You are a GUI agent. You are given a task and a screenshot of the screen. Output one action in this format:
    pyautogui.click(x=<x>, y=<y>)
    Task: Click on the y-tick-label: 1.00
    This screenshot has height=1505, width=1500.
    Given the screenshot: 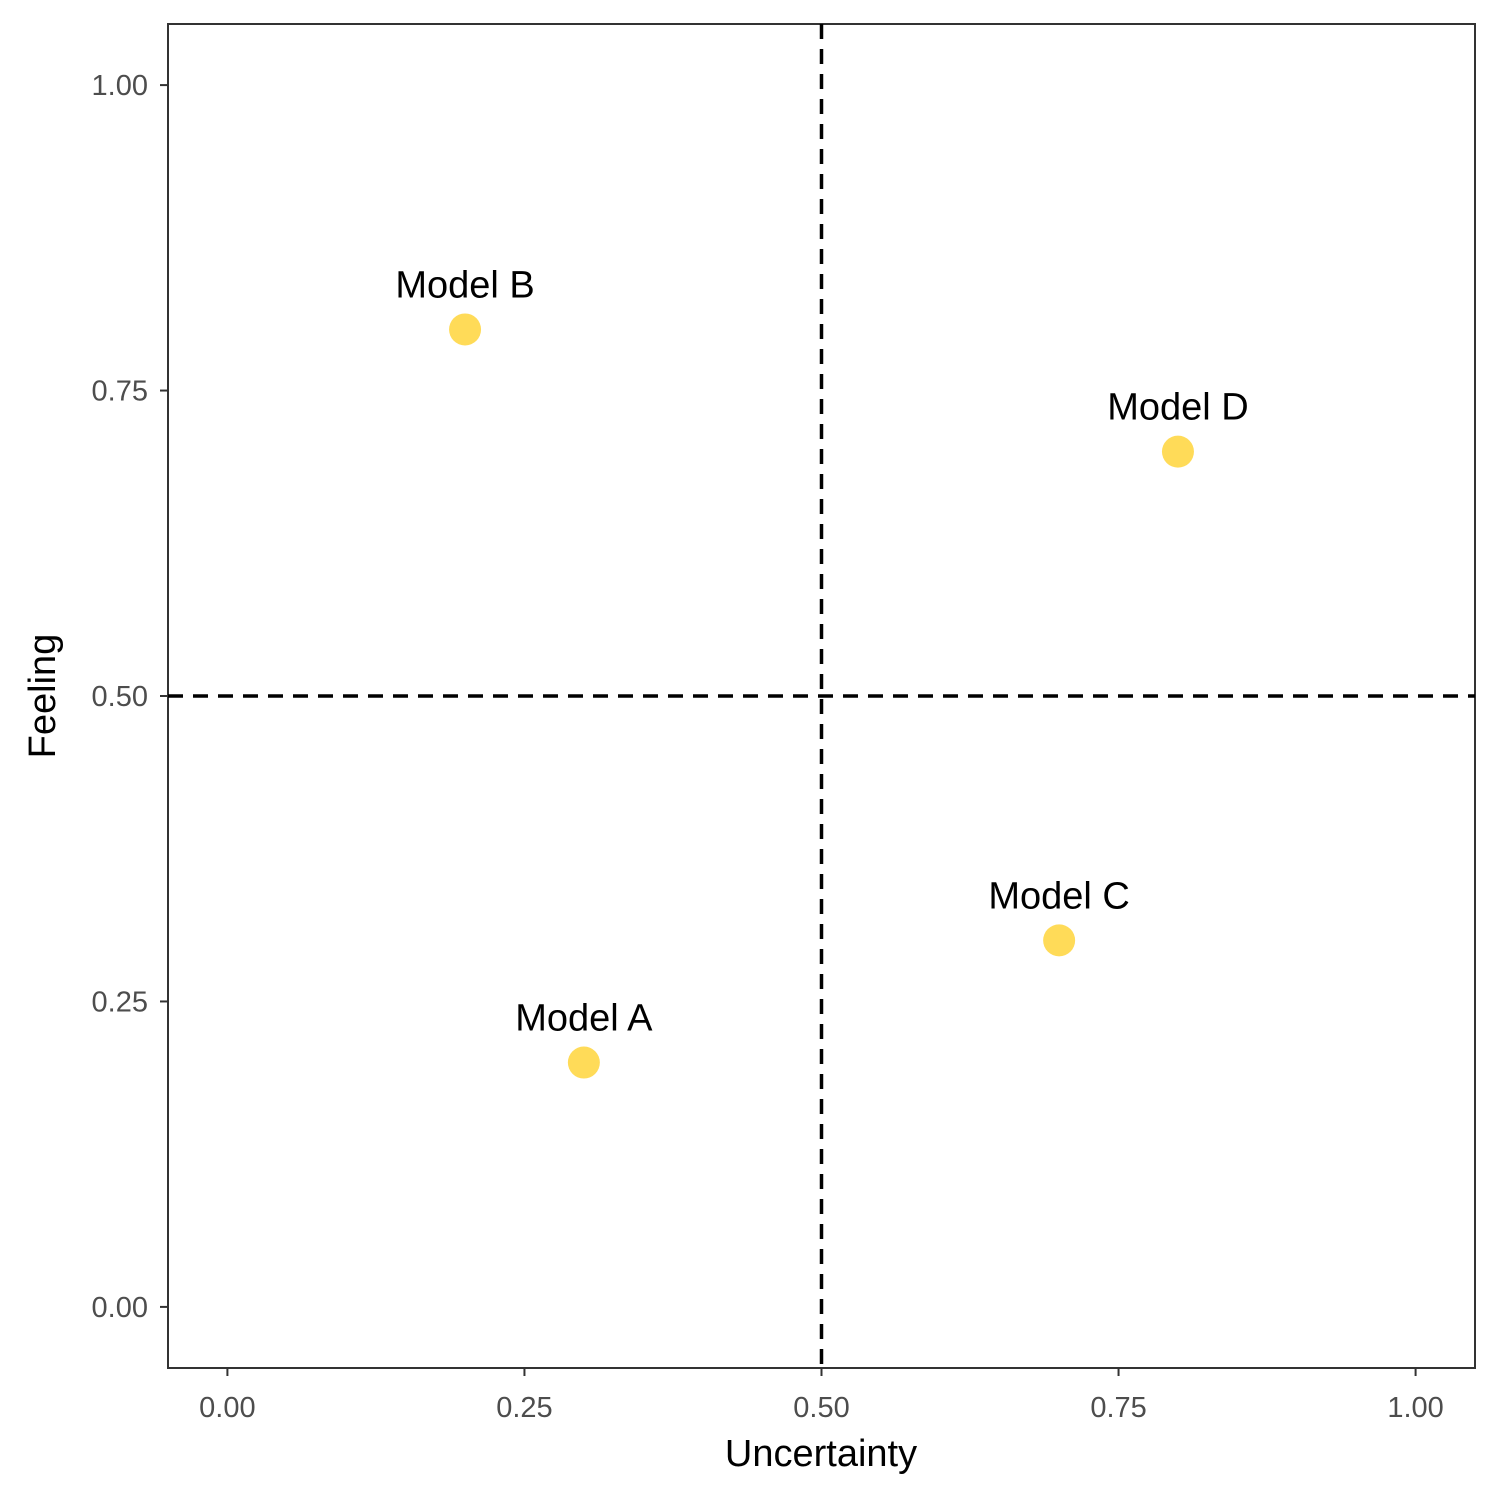 What is the action you would take?
    pyautogui.click(x=120, y=86)
    